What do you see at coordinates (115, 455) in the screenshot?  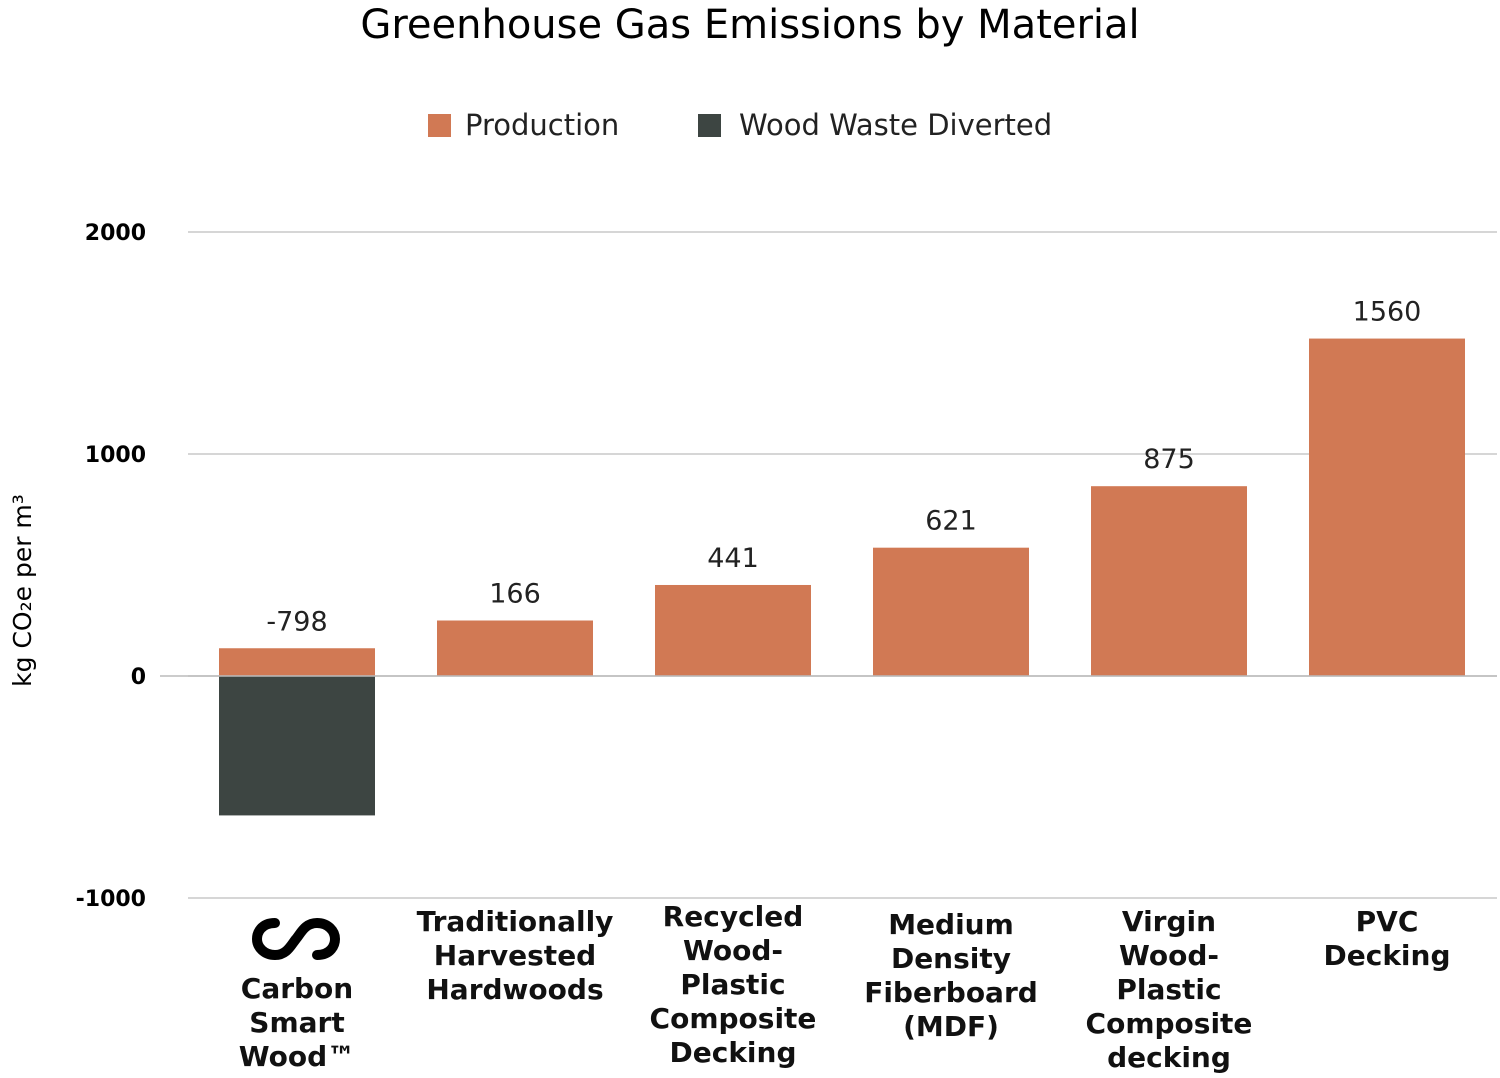 I see `y-tick-label: 1000` at bounding box center [115, 455].